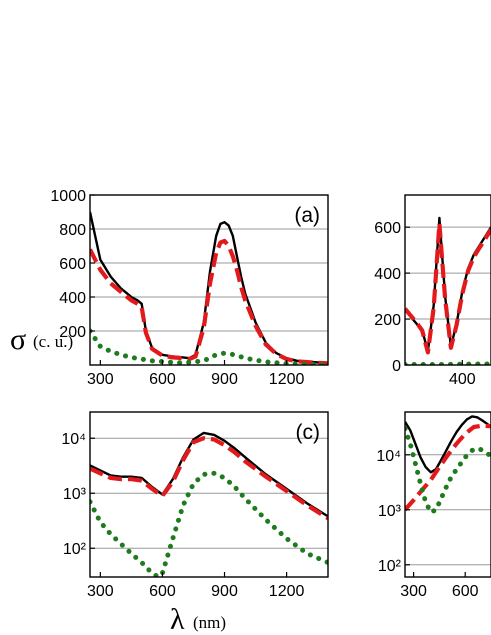 This screenshot has height=635, width=491. What do you see at coordinates (307, 215) in the screenshot?
I see `panel-label: (a)` at bounding box center [307, 215].